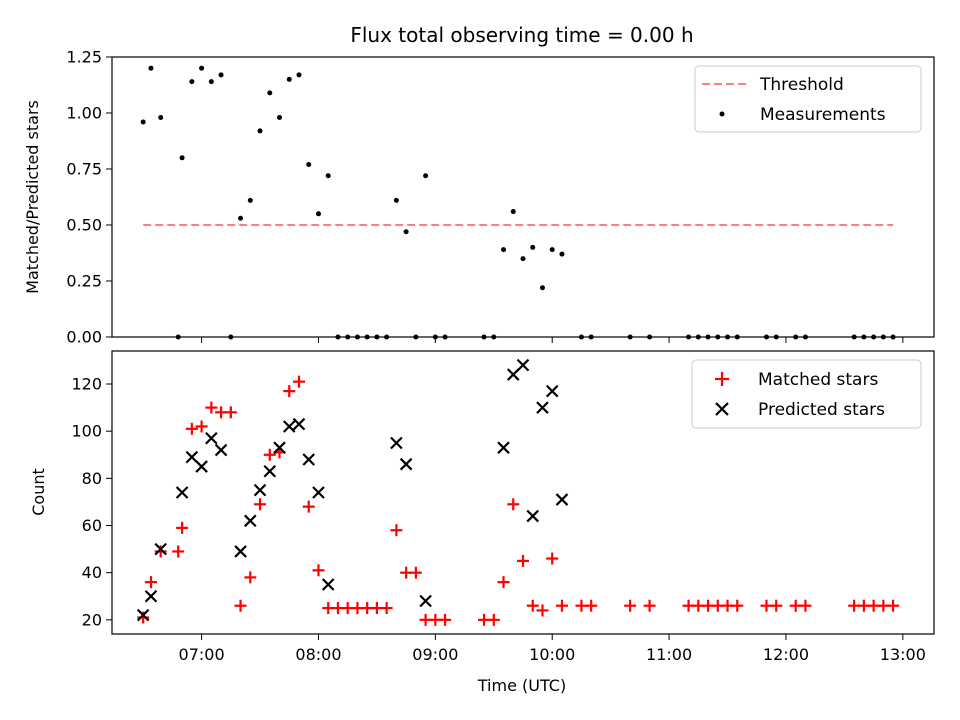 The image size is (960, 720). I want to click on x-tick-label: 07:00, so click(202, 654).